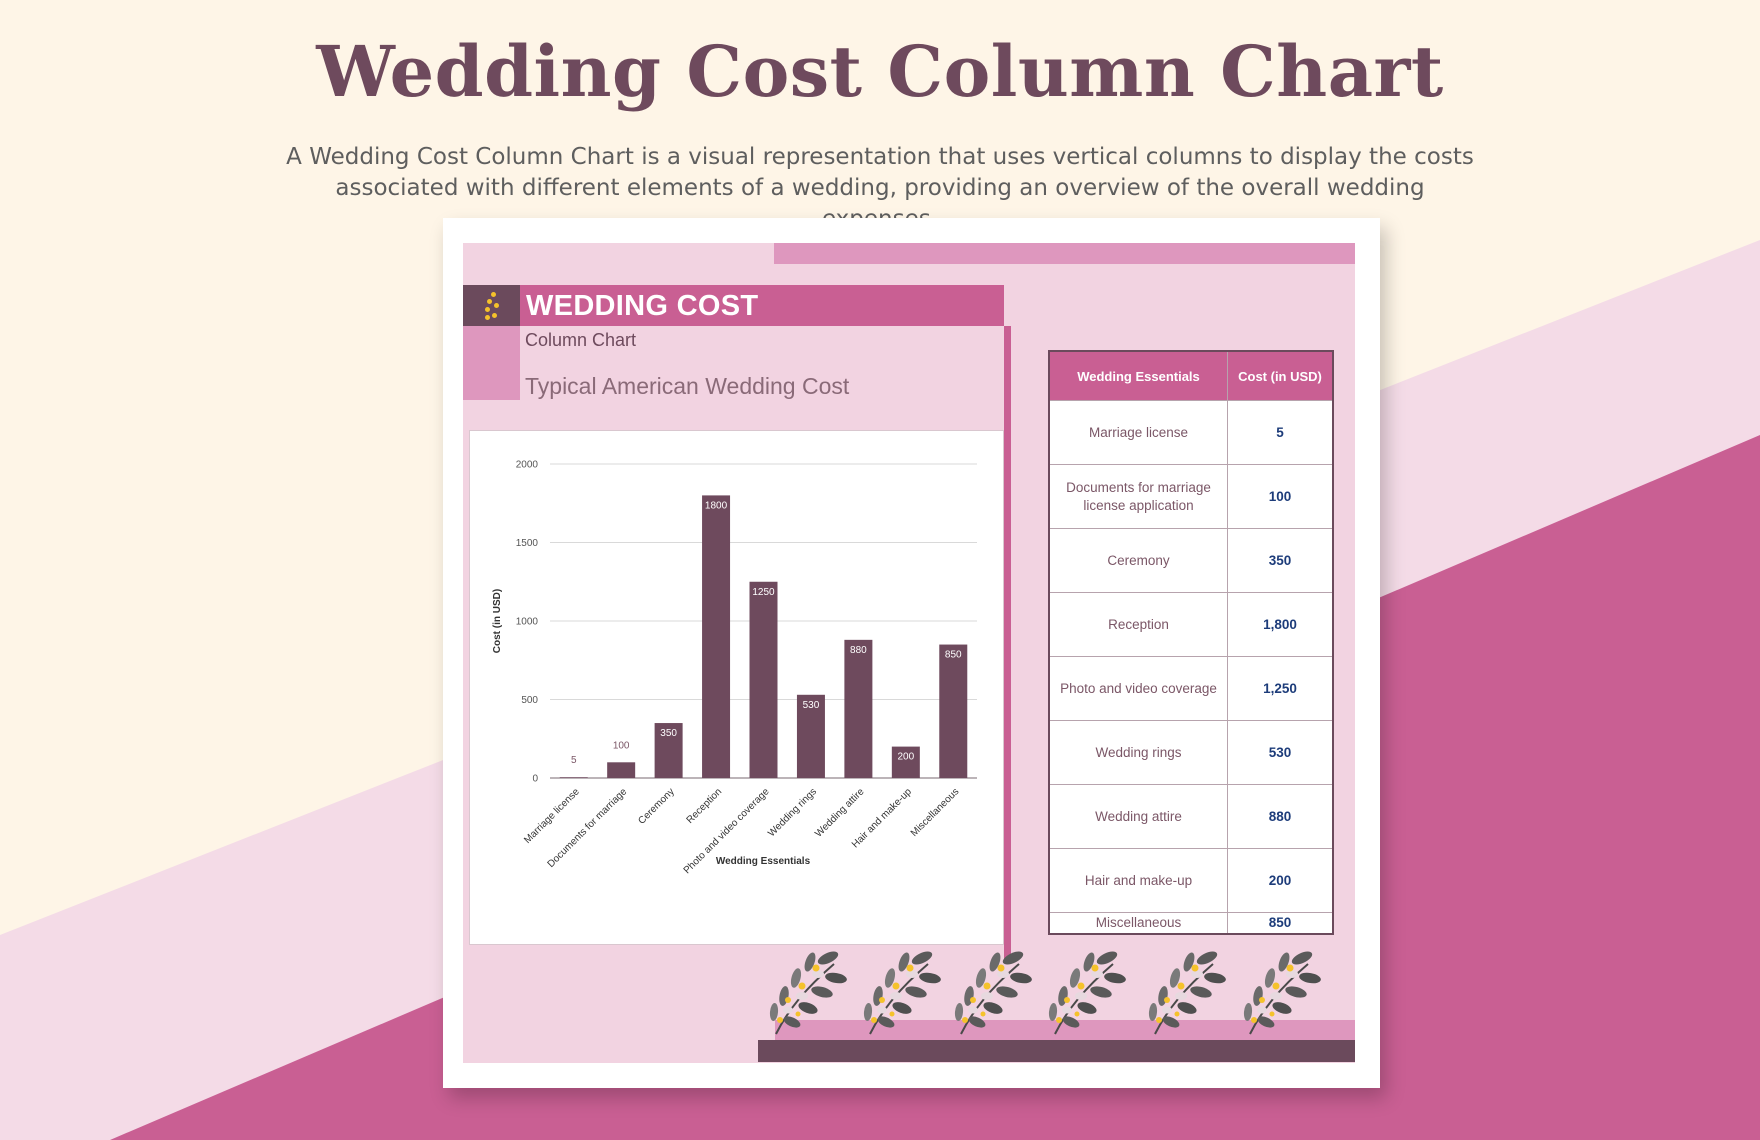 The width and height of the screenshot is (1760, 1140). I want to click on x-tick-label: Wedding rings, so click(792, 812).